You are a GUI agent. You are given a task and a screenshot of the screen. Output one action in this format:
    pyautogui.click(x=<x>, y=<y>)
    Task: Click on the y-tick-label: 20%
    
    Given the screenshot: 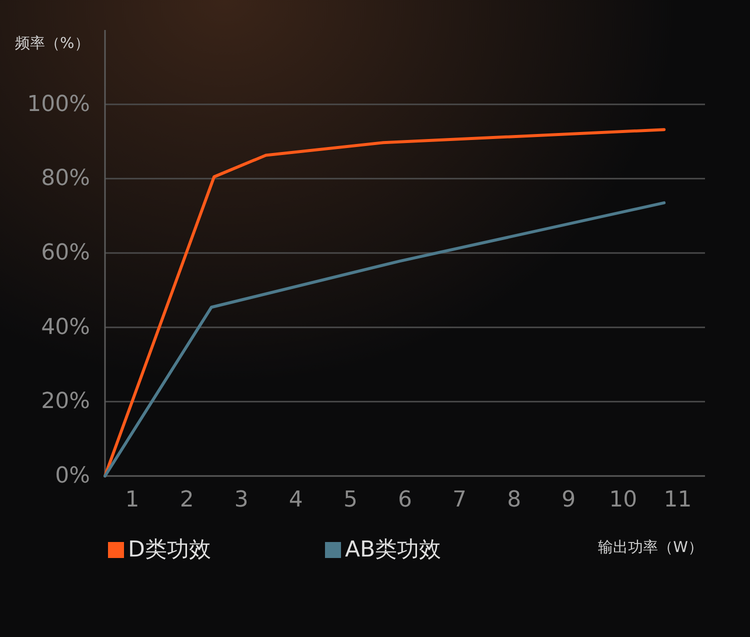 What is the action you would take?
    pyautogui.click(x=65, y=401)
    